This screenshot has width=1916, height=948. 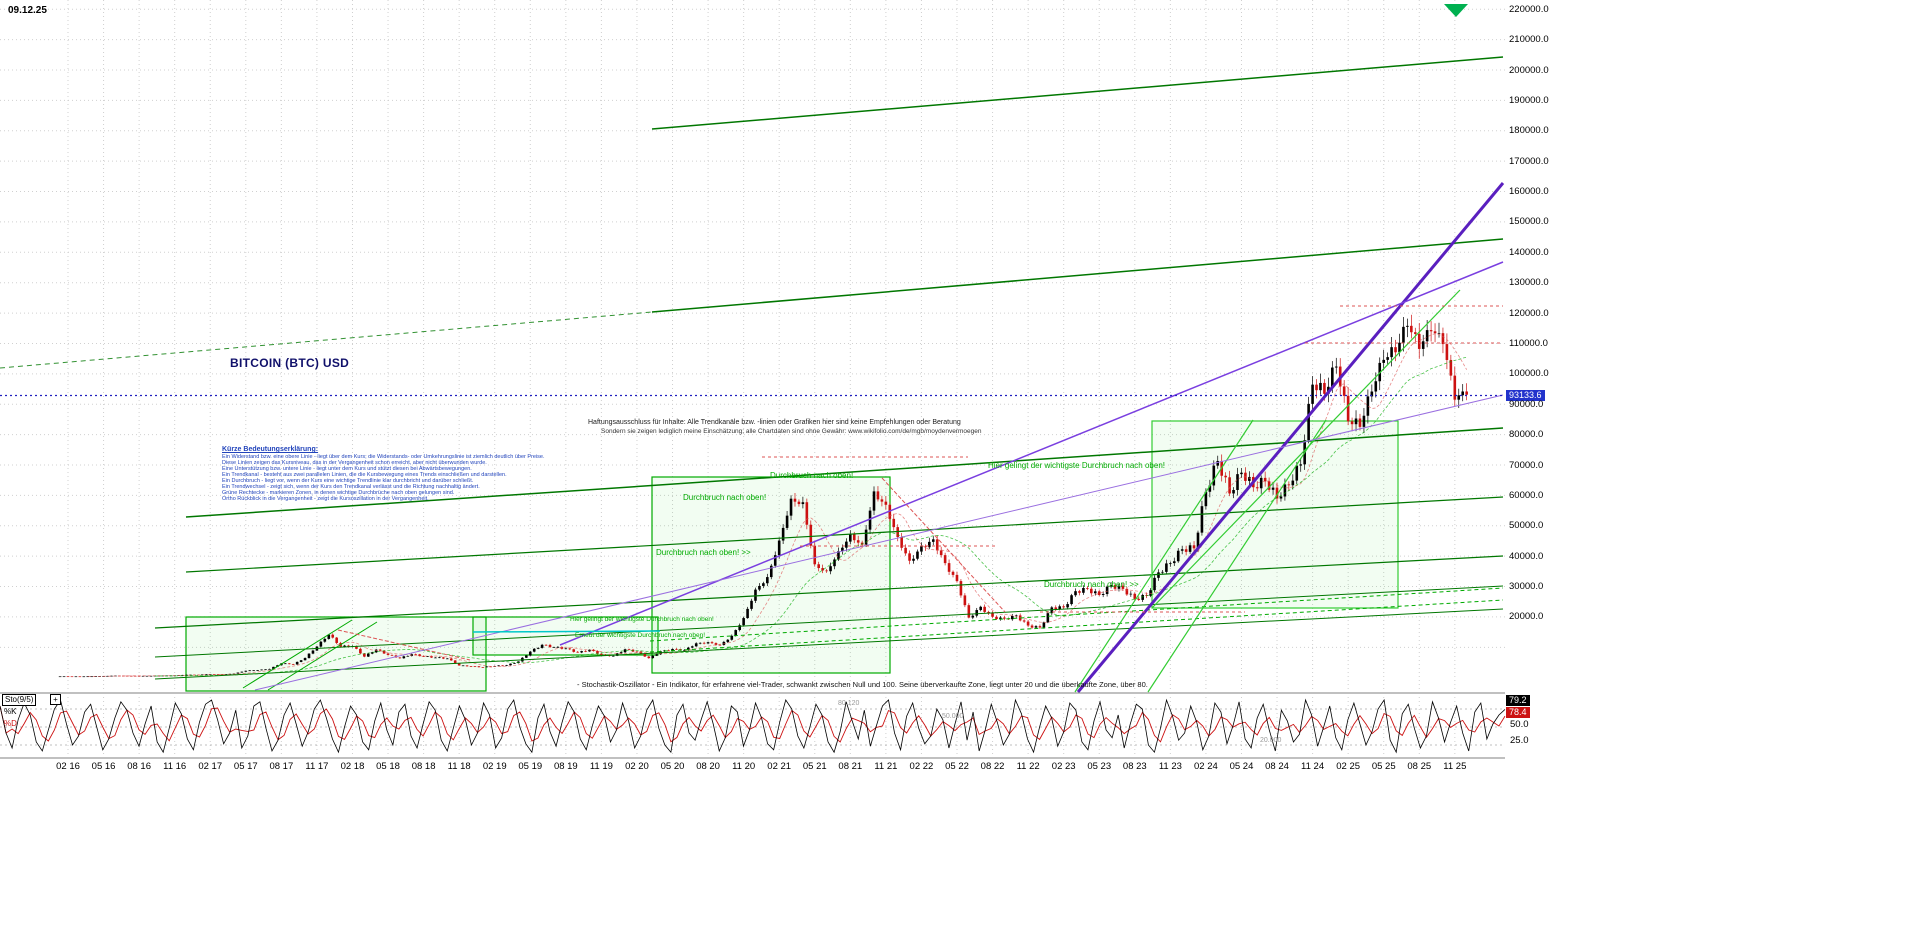 What do you see at coordinates (10, 711) in the screenshot?
I see `percent-k-label: %K` at bounding box center [10, 711].